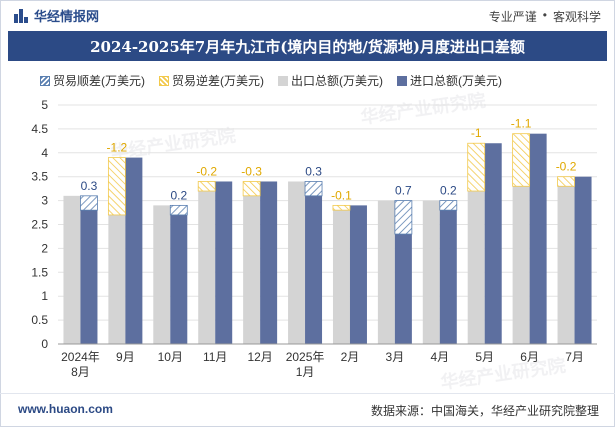  I want to click on y-tick-label: 1, so click(44, 296).